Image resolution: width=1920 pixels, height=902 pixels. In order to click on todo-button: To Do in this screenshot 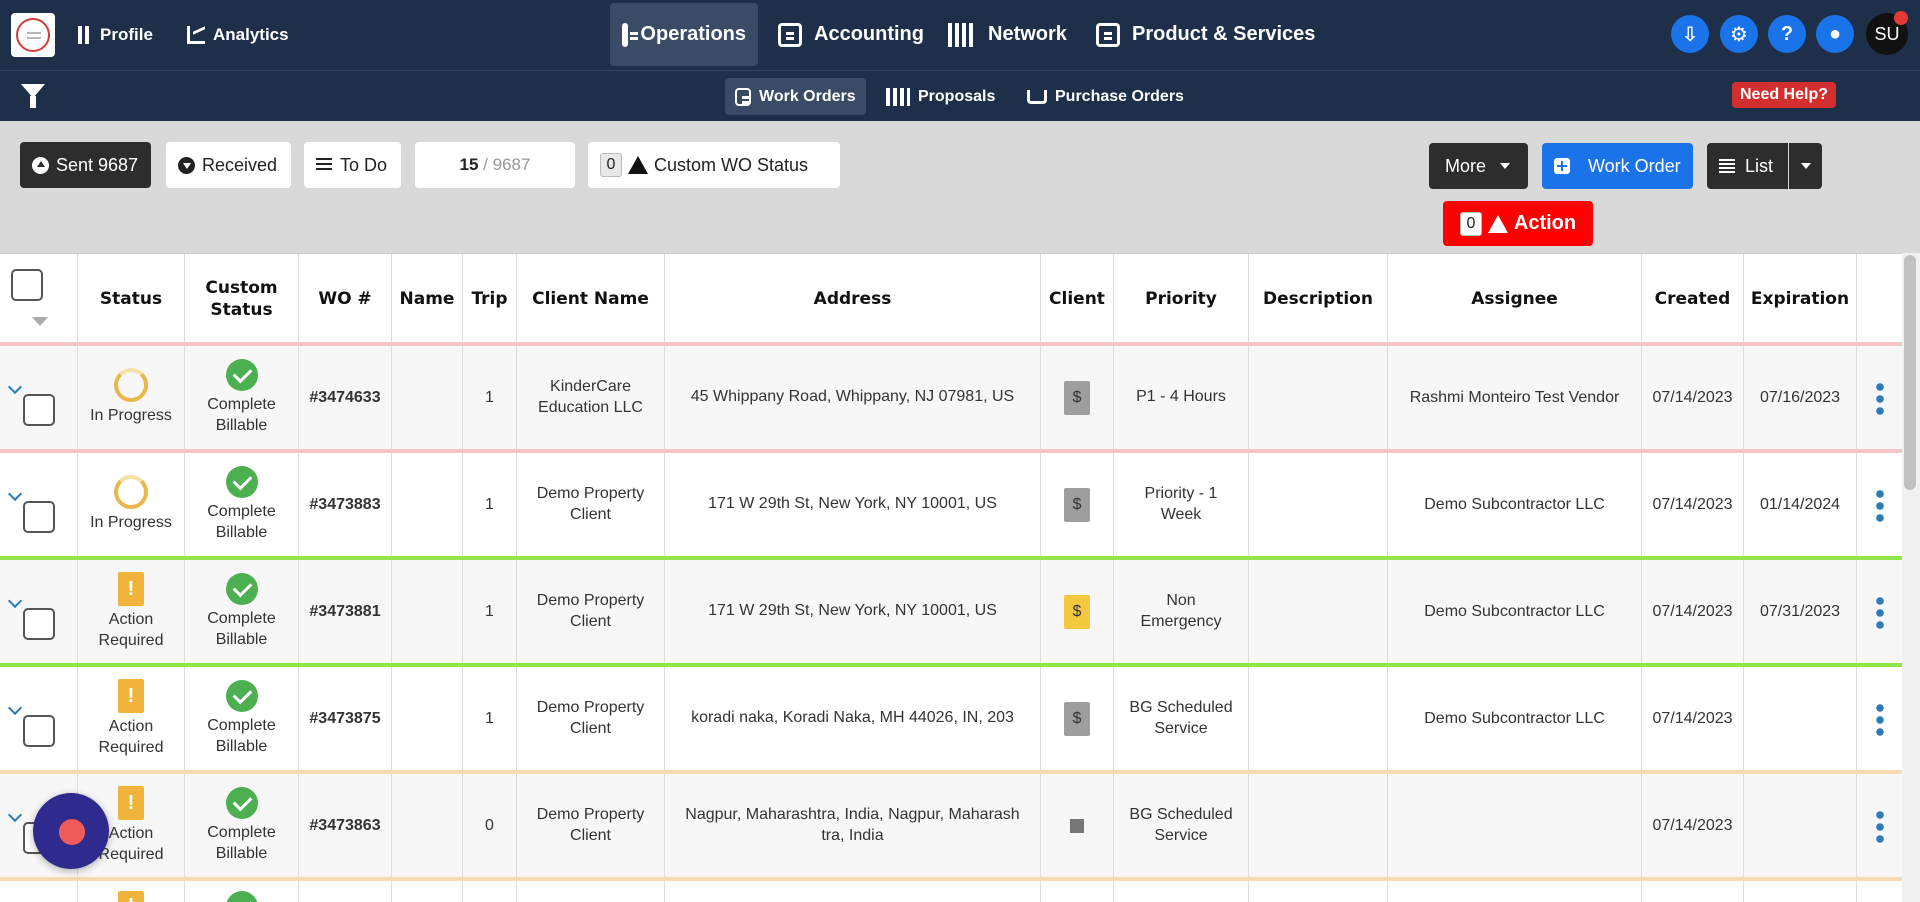, I will do `click(352, 165)`.